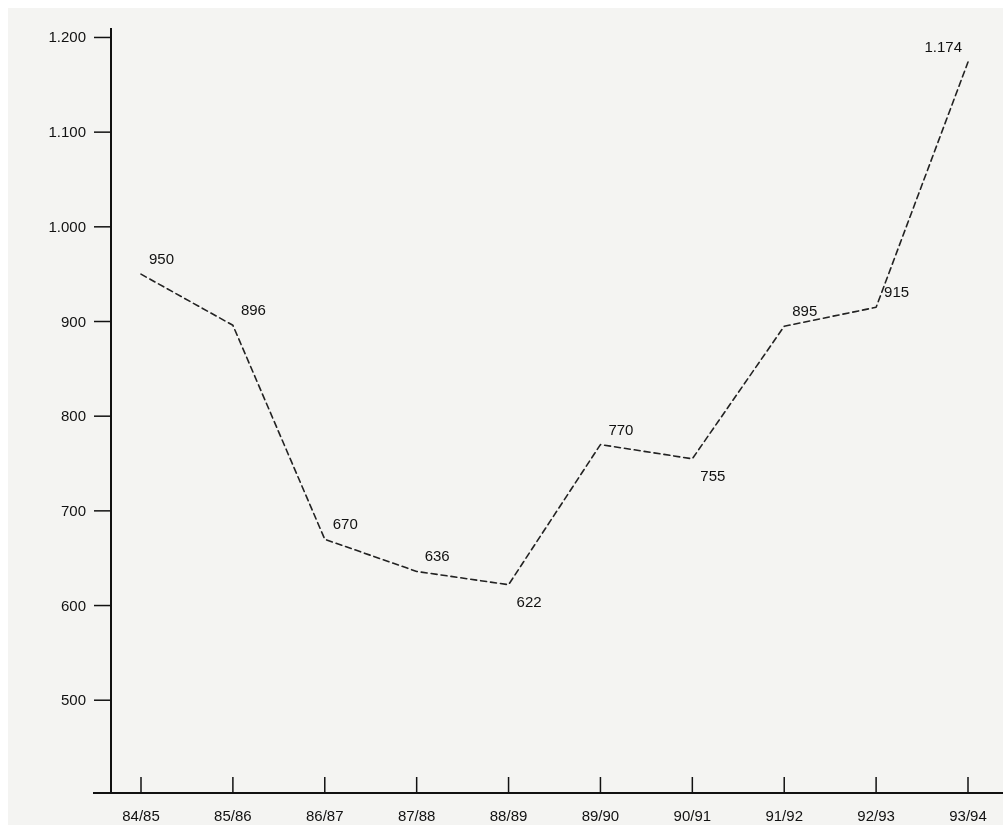 This screenshot has width=1003, height=825. I want to click on data-label: 670, so click(345, 524).